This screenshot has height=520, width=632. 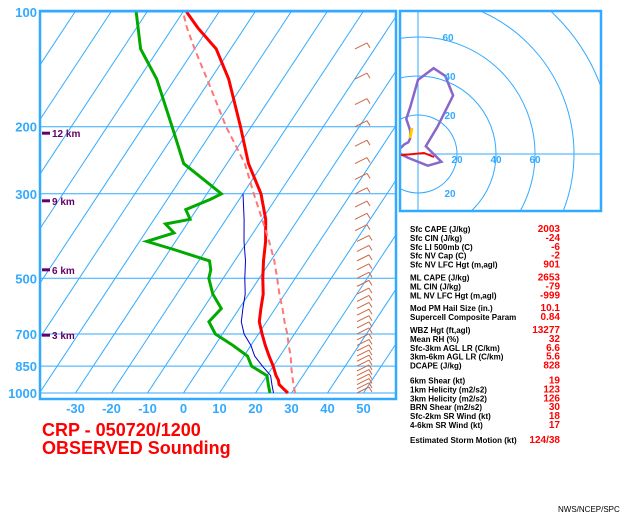 What do you see at coordinates (436, 366) in the screenshot?
I see `stat-label: DCAPE (J/kg)` at bounding box center [436, 366].